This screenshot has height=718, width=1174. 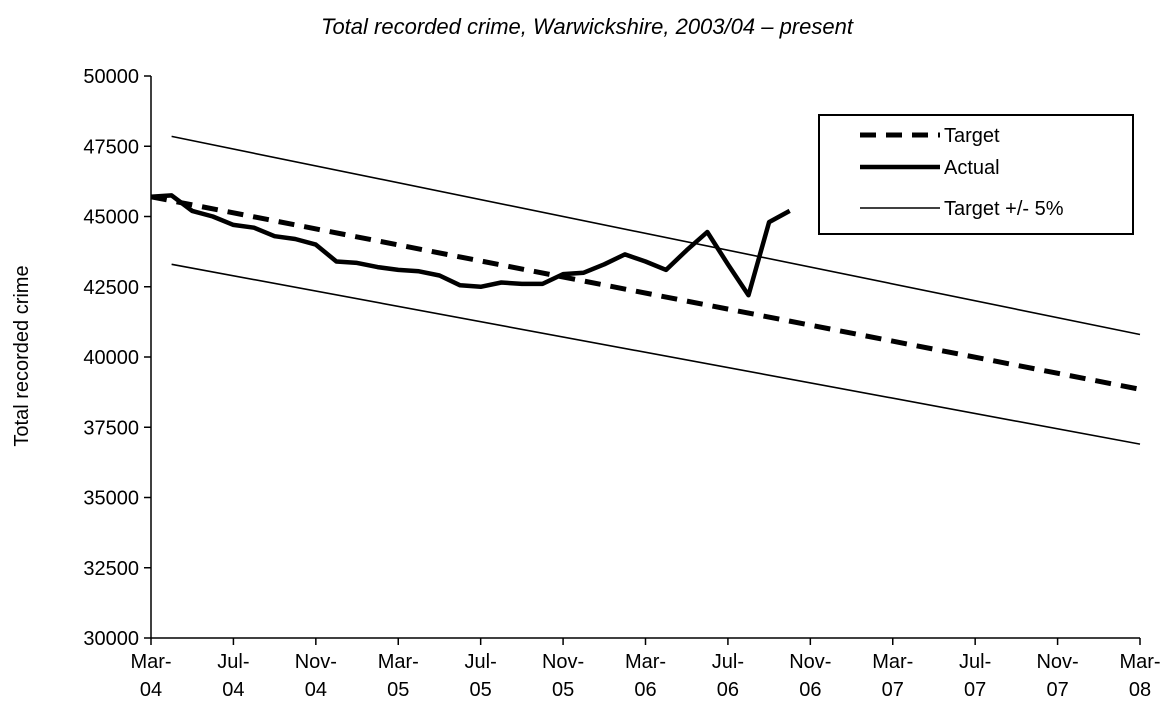 What do you see at coordinates (111, 358) in the screenshot?
I see `y-tick-label: 40000` at bounding box center [111, 358].